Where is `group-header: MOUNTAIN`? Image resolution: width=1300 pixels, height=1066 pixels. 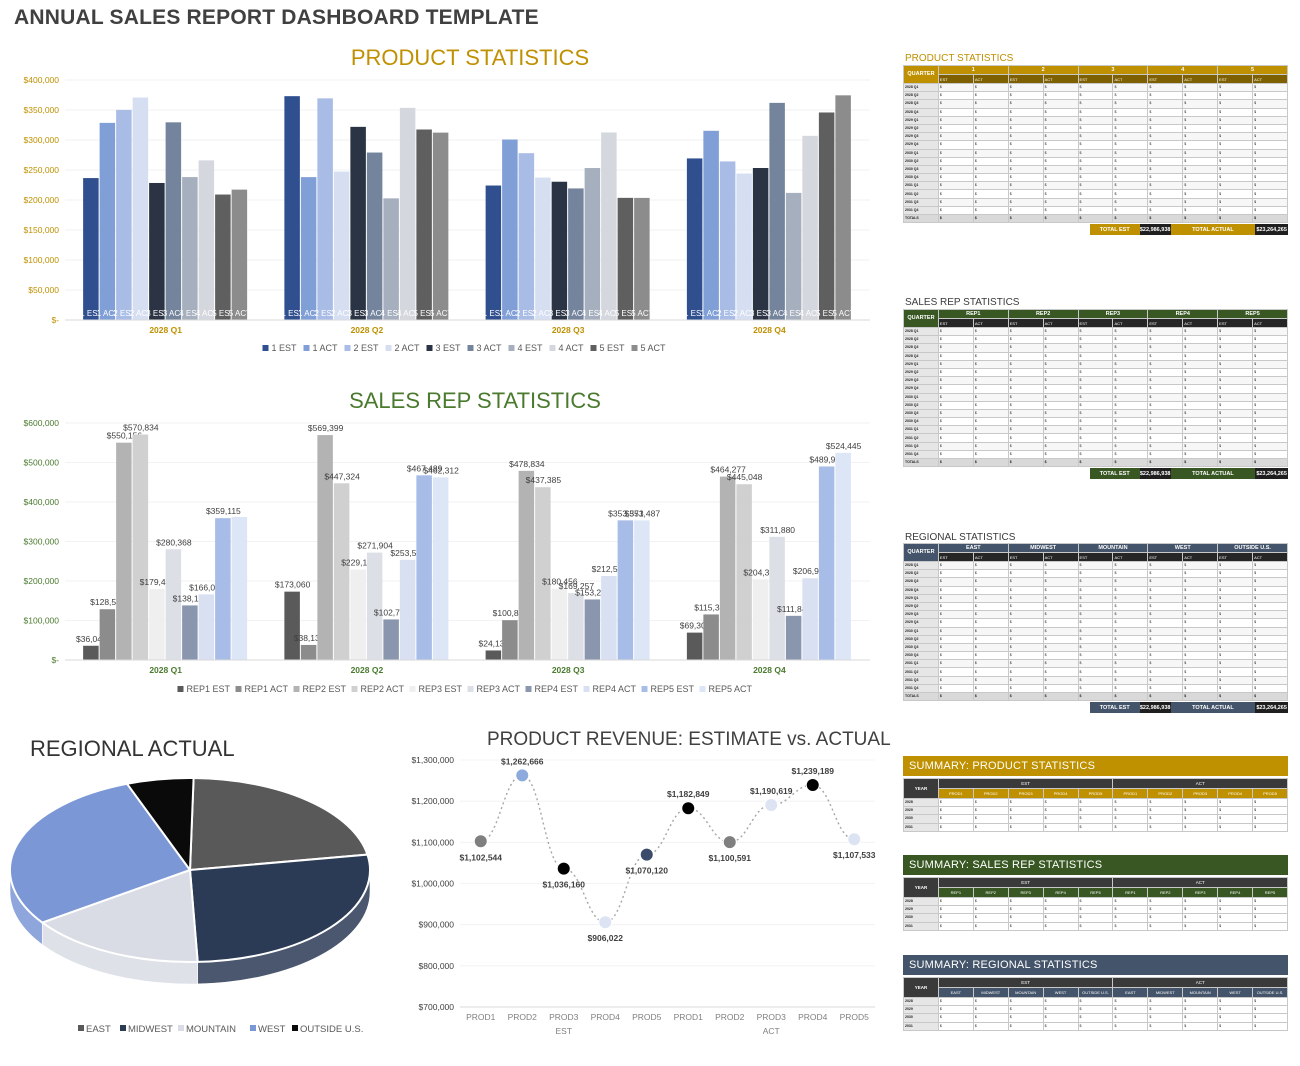 group-header: MOUNTAIN is located at coordinates (1113, 548).